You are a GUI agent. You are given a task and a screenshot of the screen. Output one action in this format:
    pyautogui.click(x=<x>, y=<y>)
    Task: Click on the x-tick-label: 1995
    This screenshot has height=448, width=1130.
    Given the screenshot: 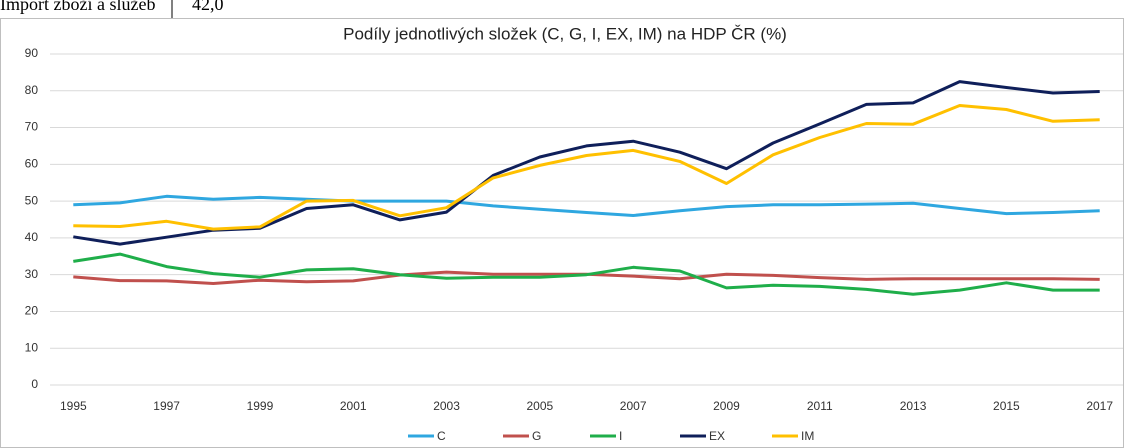 What is the action you would take?
    pyautogui.click(x=73, y=406)
    